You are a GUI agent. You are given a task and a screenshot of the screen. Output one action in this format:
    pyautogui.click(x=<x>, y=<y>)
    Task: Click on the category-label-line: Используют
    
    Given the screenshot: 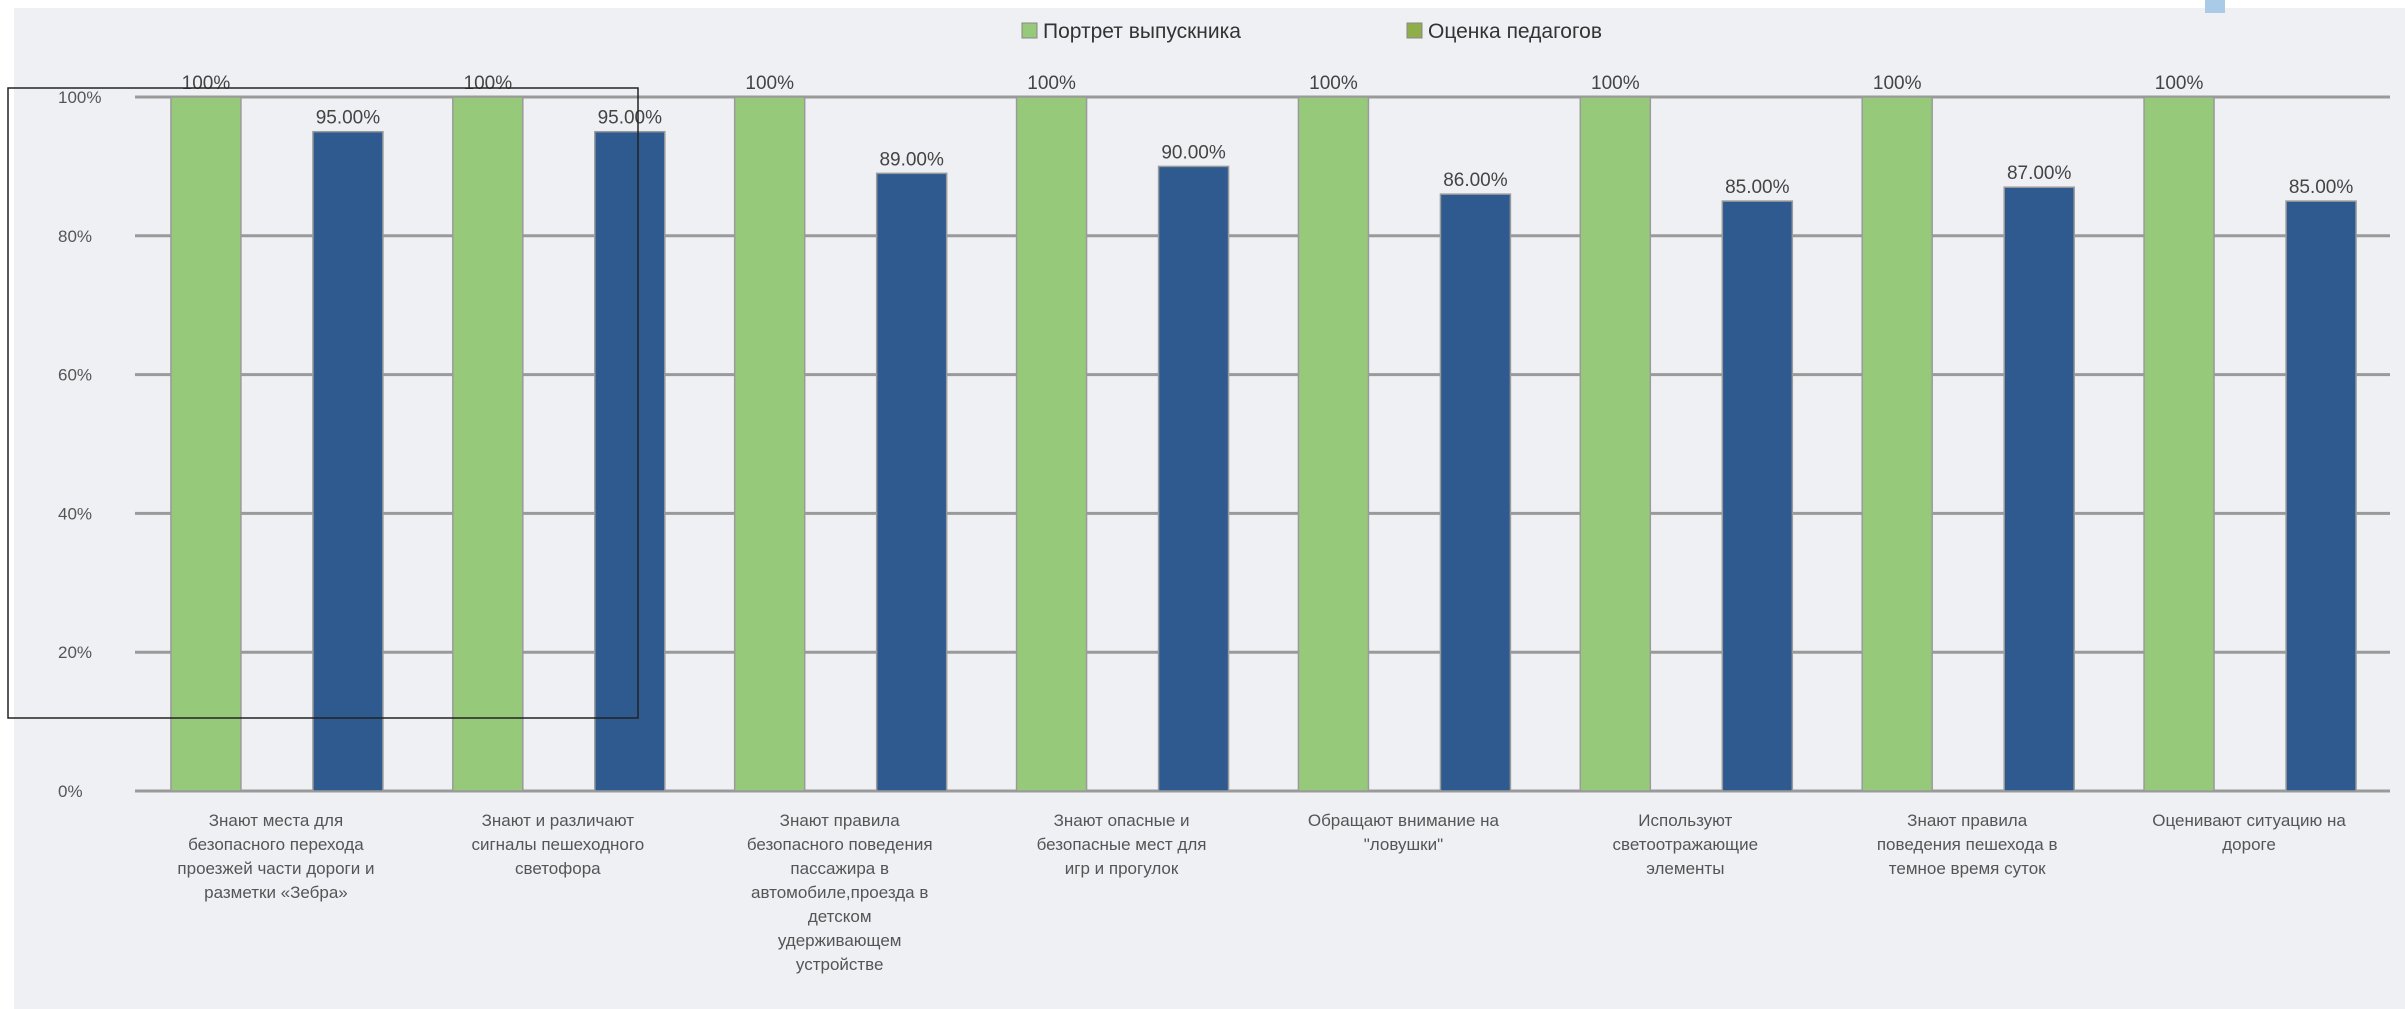 What is the action you would take?
    pyautogui.click(x=1685, y=820)
    